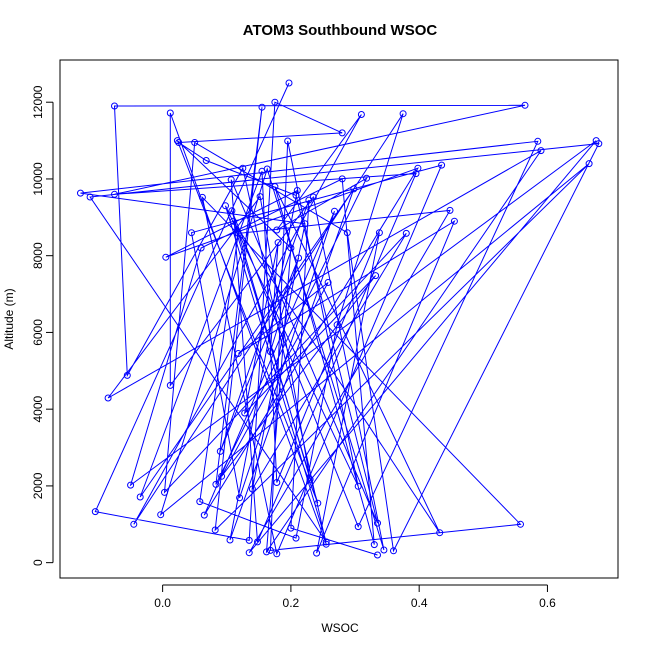 This screenshot has width=650, height=650. I want to click on y-tick-label: 6000, so click(38, 332).